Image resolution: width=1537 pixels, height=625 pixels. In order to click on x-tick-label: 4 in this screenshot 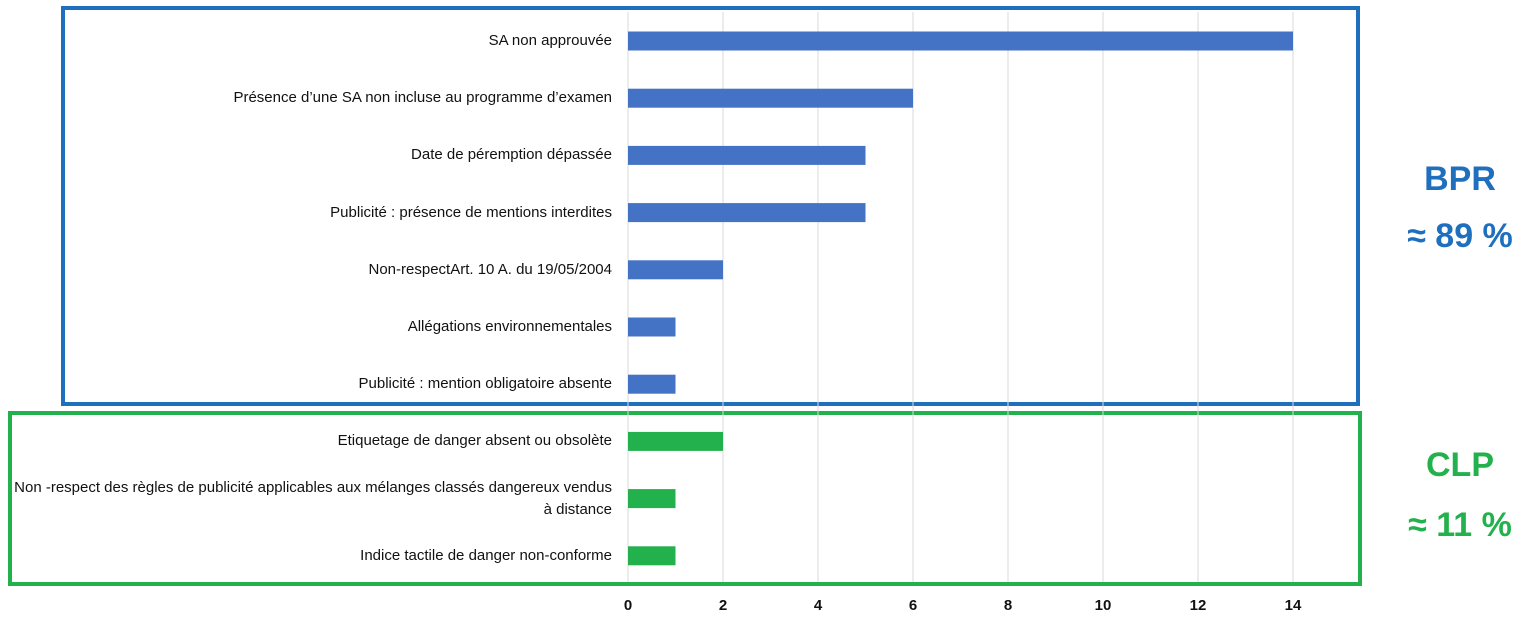, I will do `click(818, 605)`.